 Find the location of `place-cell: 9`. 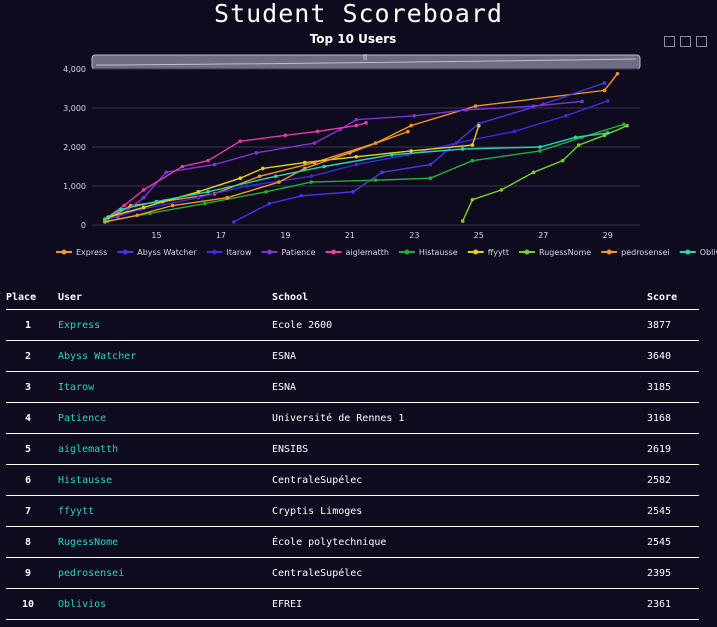

place-cell: 9 is located at coordinates (28, 573).